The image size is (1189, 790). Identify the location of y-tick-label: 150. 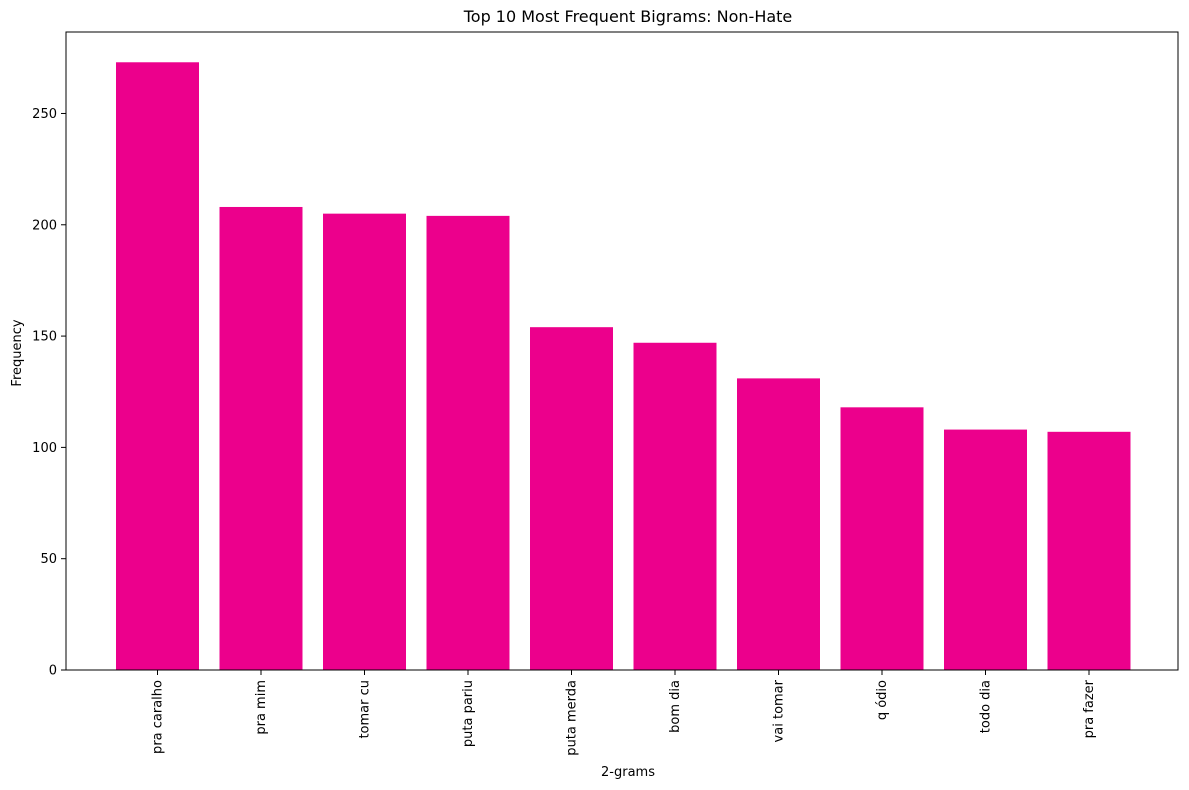
(44, 337).